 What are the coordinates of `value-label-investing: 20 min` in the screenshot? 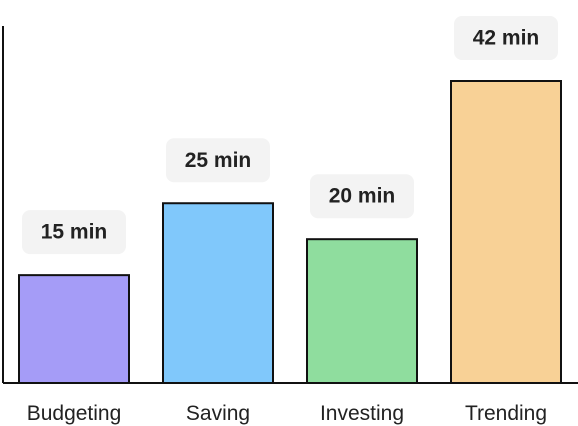 It's located at (362, 196).